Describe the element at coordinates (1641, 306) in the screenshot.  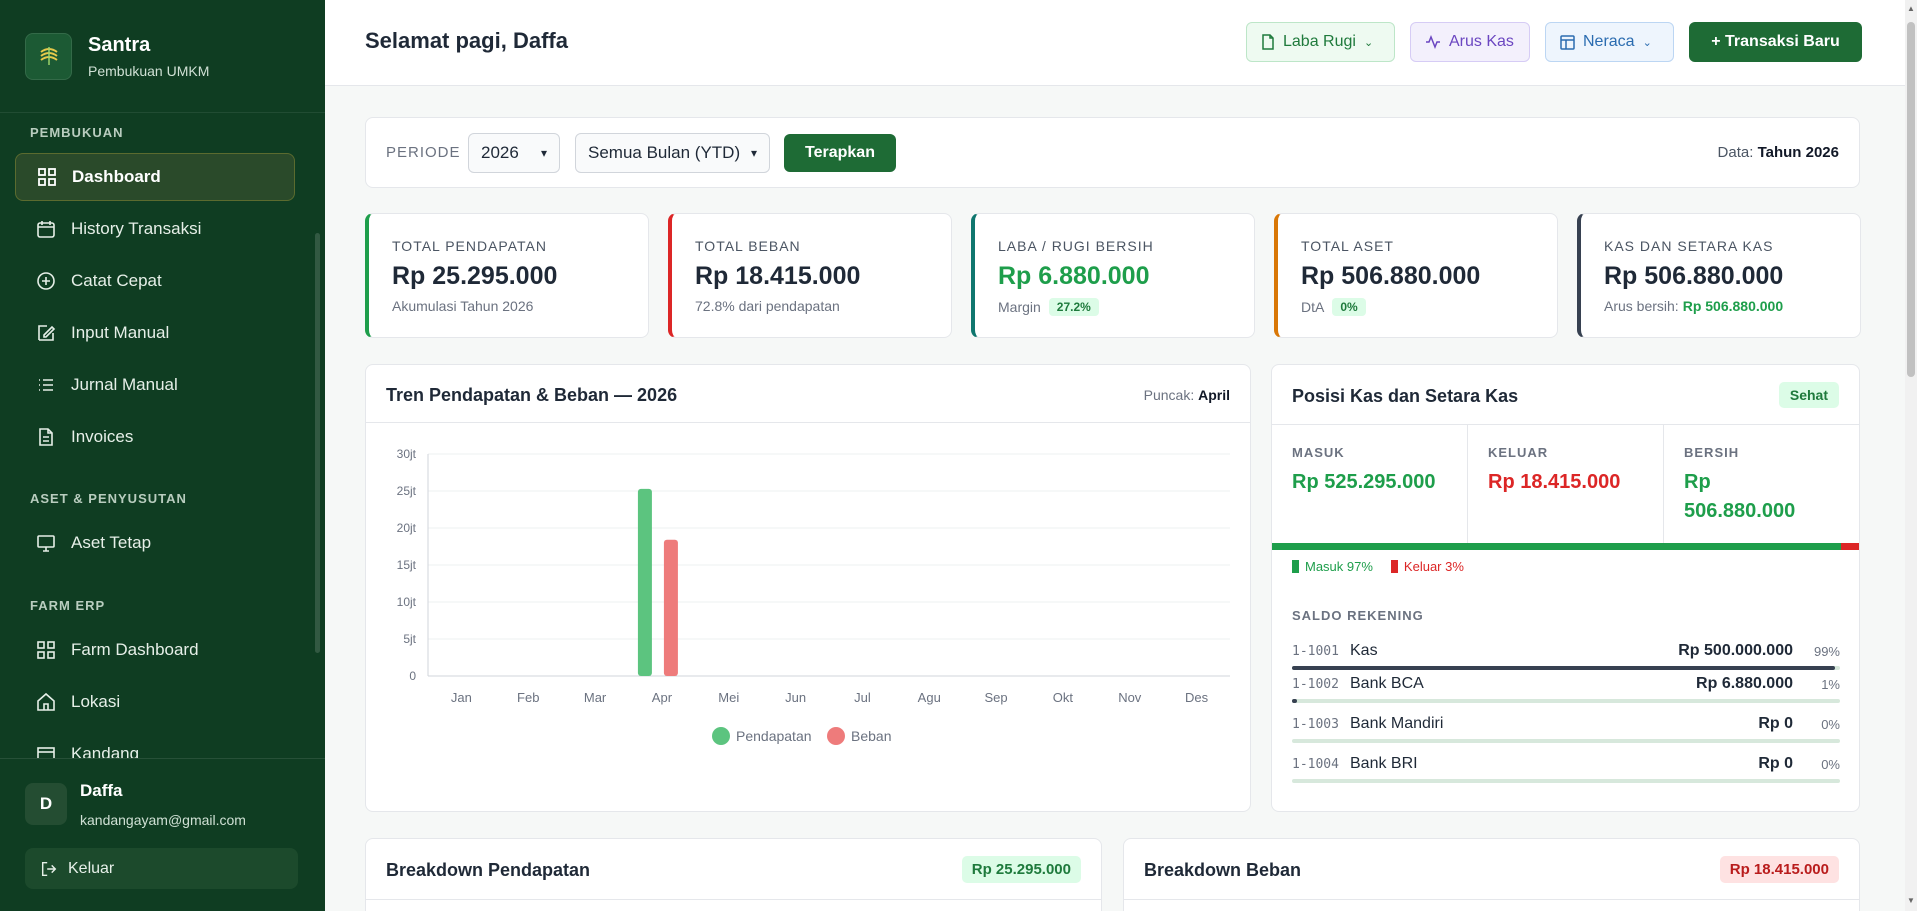
I see `kpi-sub-label: Arus bersih:` at that location.